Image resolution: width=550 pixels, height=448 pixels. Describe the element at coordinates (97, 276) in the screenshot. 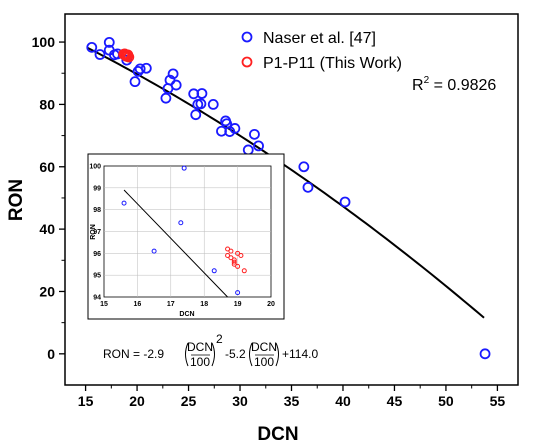

I see `inset-y-tick-label-1: 95` at that location.